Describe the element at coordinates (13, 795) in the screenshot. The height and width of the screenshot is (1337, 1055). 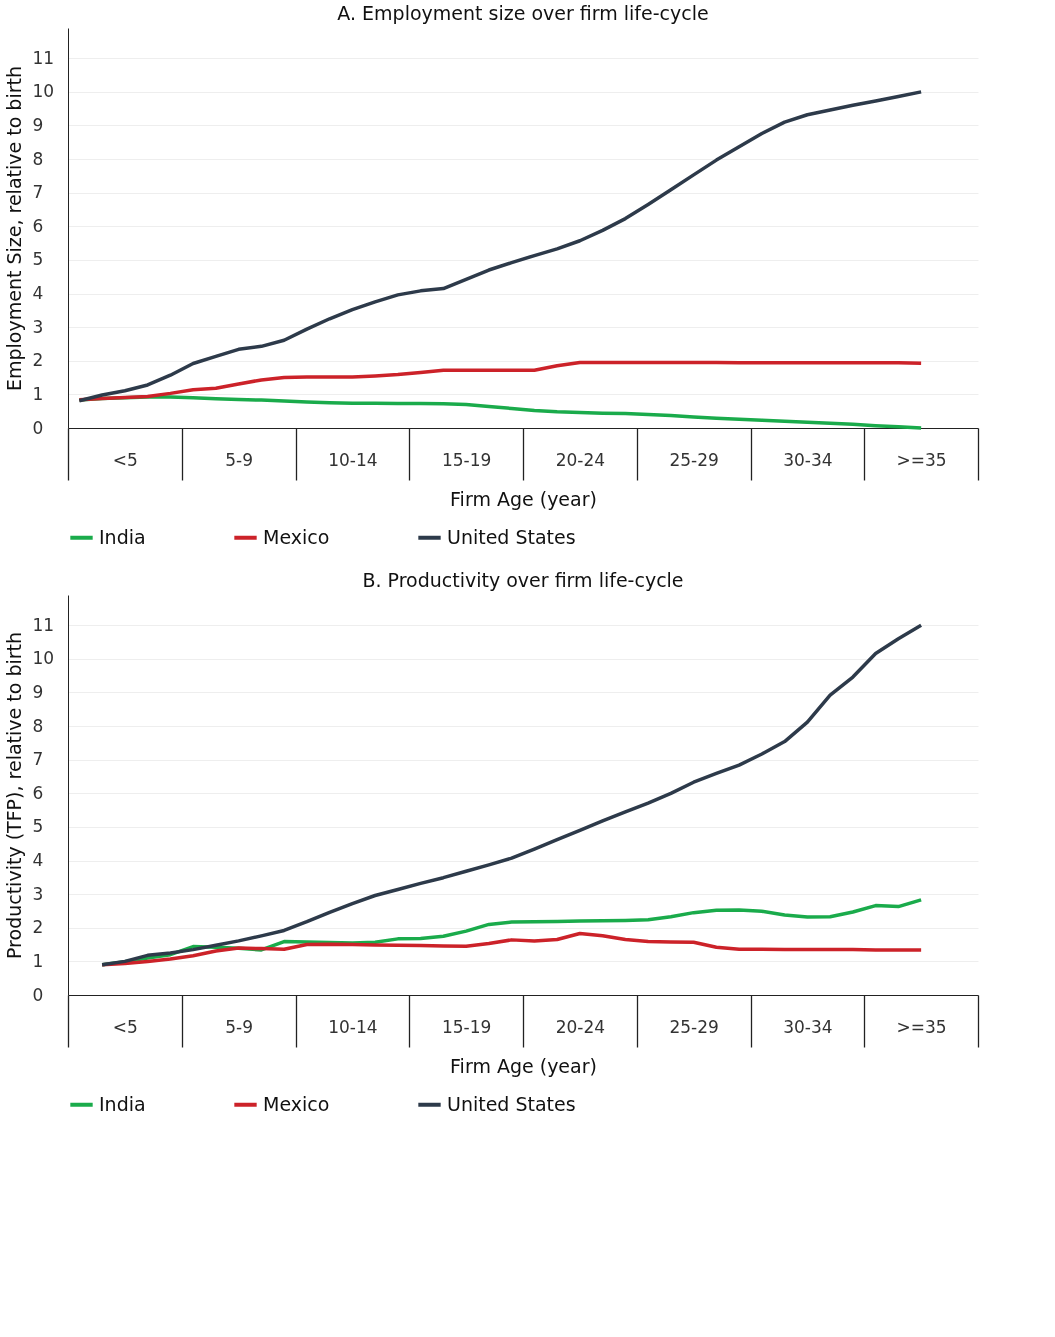
I see `y-axis-title: Productivity (TFP), relative to birth` at that location.